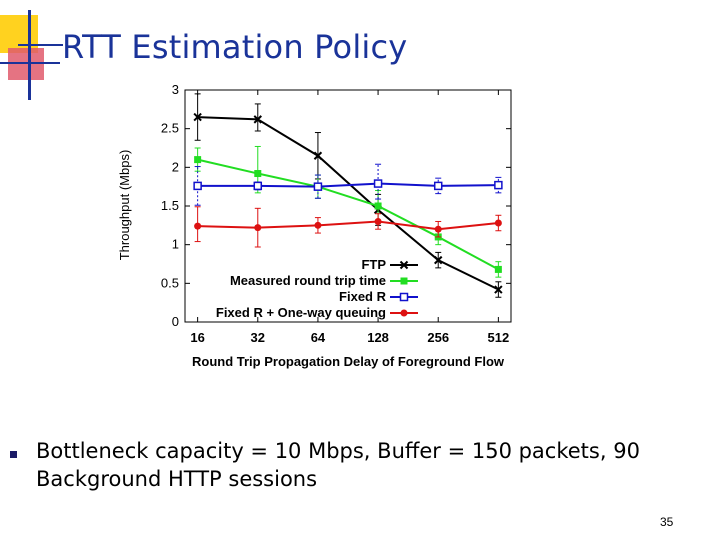  Describe the element at coordinates (30, 63) in the screenshot. I see `deco-line-horizontal` at that location.